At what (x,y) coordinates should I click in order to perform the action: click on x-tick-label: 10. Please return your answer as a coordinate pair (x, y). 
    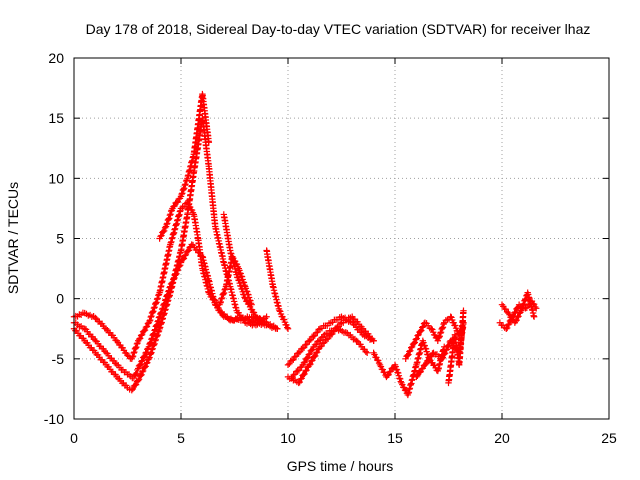
    Looking at the image, I should click on (288, 438).